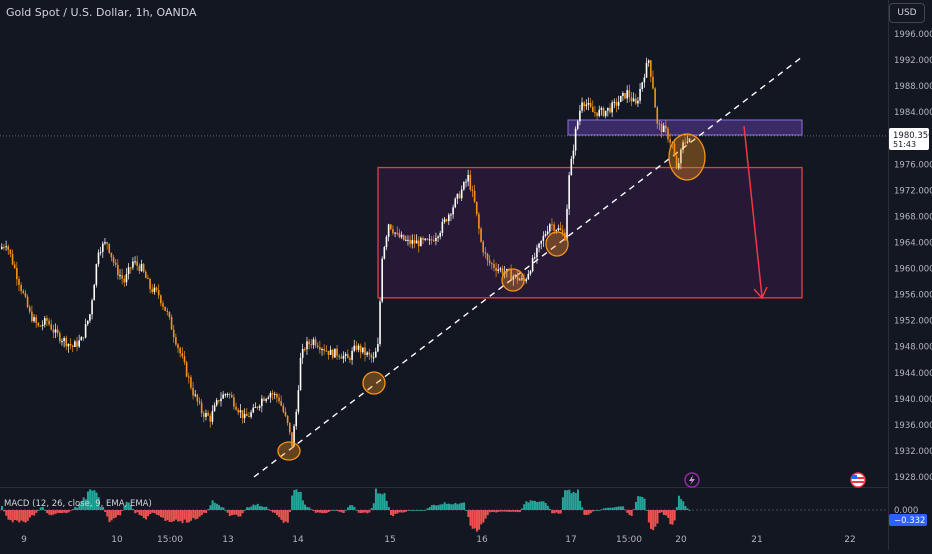 This screenshot has width=932, height=554. Describe the element at coordinates (858, 480) in the screenshot. I see `us-flag-icon` at that location.